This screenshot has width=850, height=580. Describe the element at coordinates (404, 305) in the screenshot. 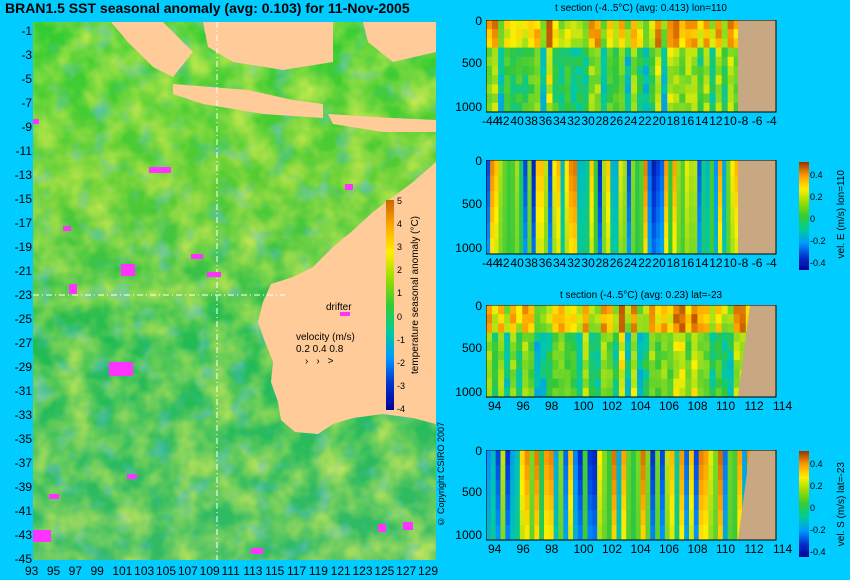

I see `map-colorbar-ticks: 5 4 3 2 1 0 -1 -2 -3 -4` at that location.